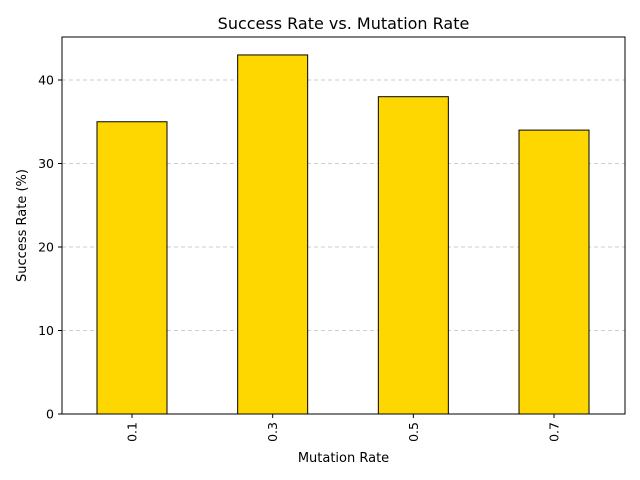  What do you see at coordinates (132, 268) in the screenshot?
I see `bar-0.1` at bounding box center [132, 268].